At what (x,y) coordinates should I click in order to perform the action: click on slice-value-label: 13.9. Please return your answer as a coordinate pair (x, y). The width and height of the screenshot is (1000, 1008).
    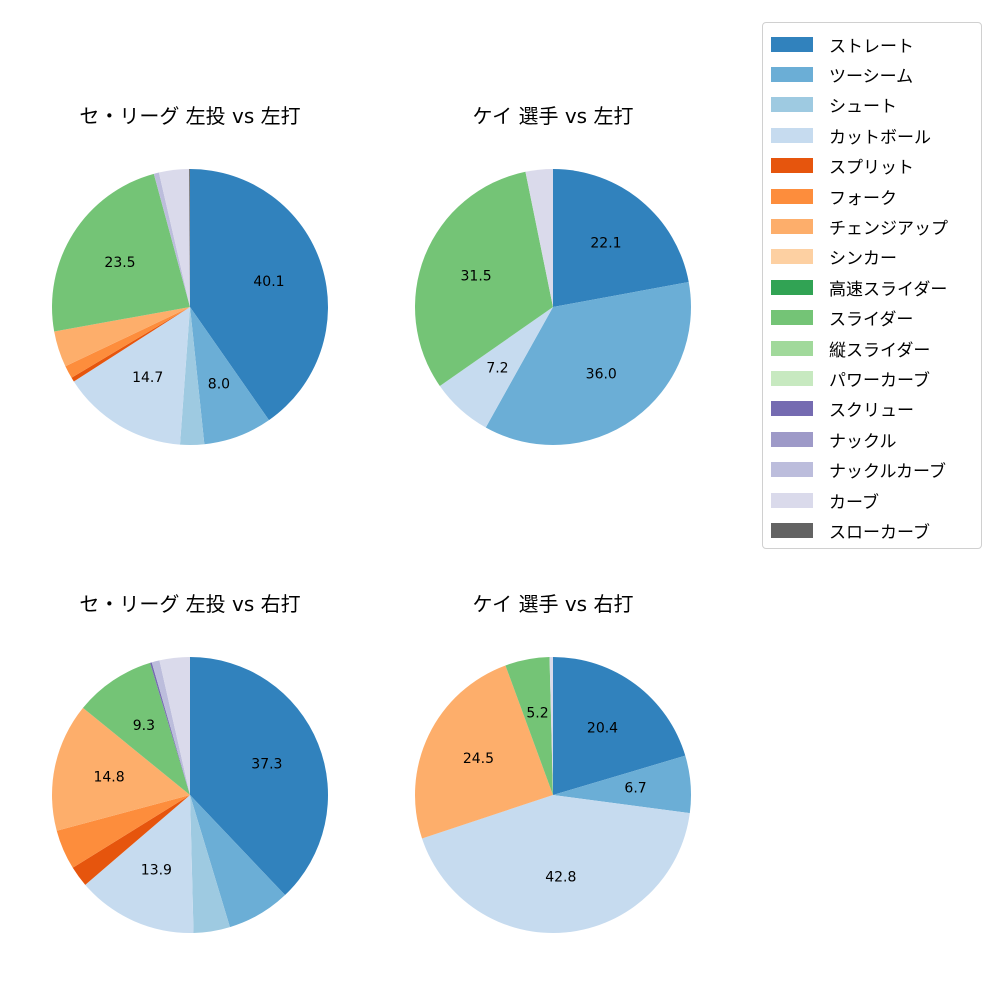
    Looking at the image, I should click on (156, 871).